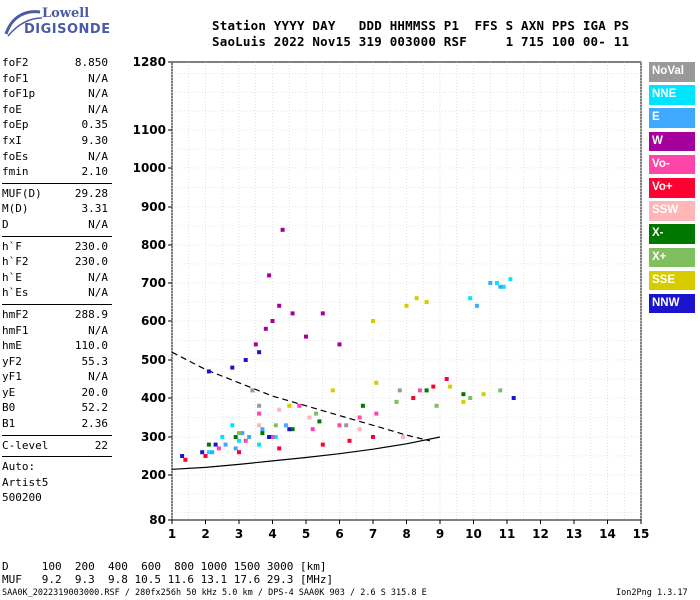 Image resolution: width=700 pixels, height=600 pixels. I want to click on x-tick-label: 13, so click(574, 534).